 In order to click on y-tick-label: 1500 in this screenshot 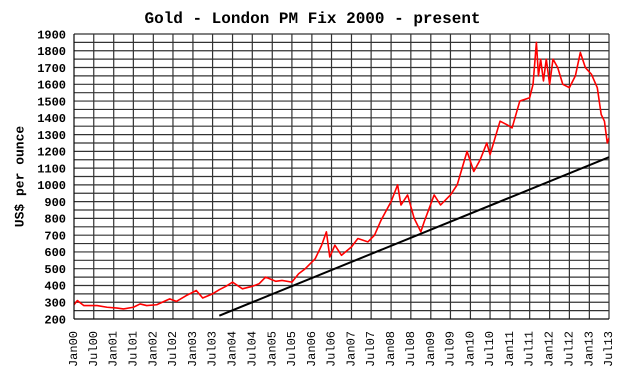, I will do `click(51, 102)`.